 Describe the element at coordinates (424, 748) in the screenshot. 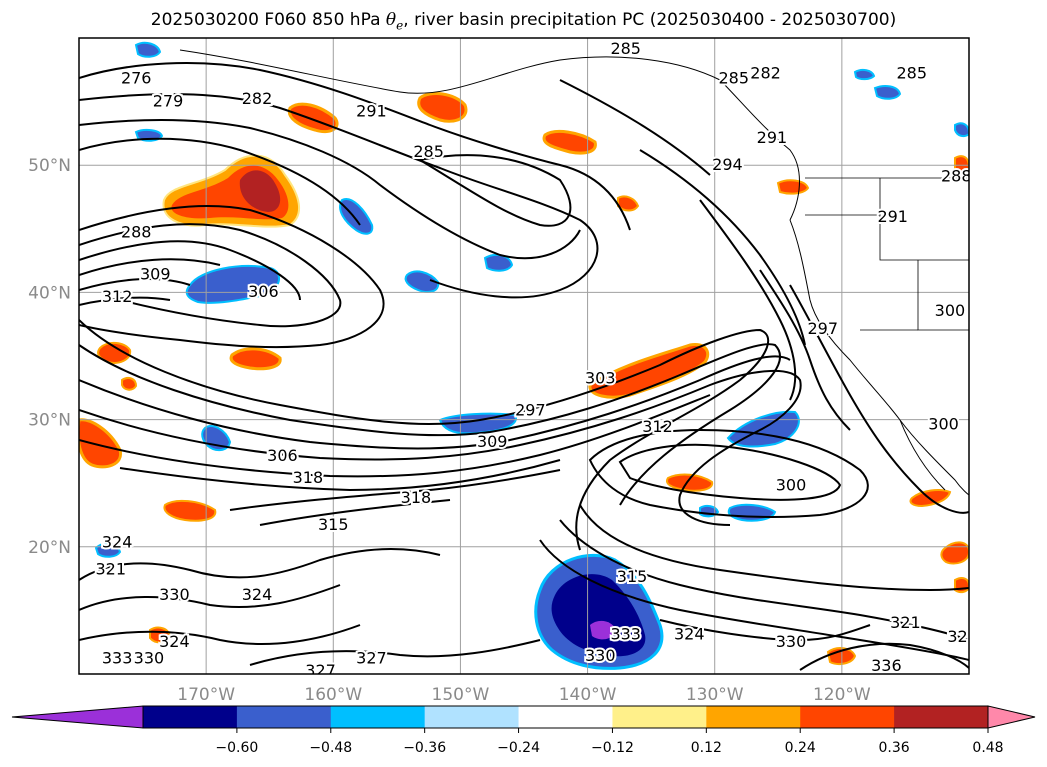

I see `colorbar-tick-label: −0.36` at that location.